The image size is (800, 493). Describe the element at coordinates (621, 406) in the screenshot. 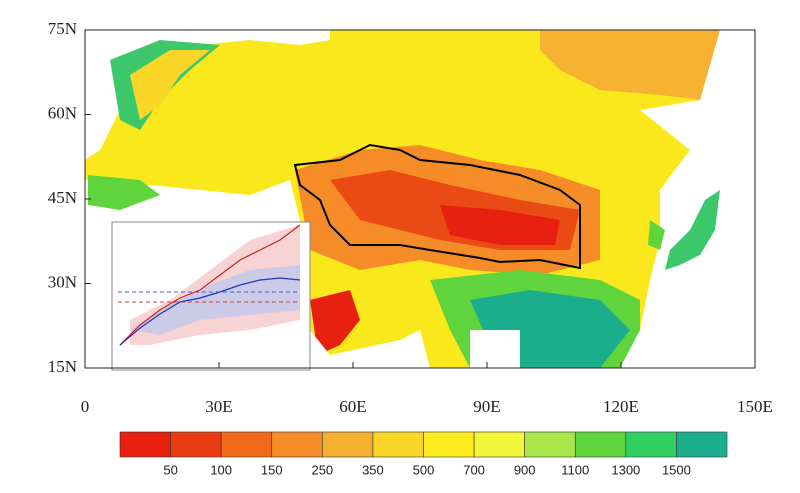

I see `lon-tick-label: 120E` at that location.